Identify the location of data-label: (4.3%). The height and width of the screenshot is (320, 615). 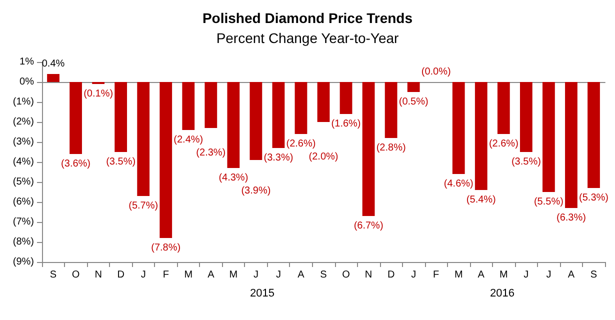
(233, 178).